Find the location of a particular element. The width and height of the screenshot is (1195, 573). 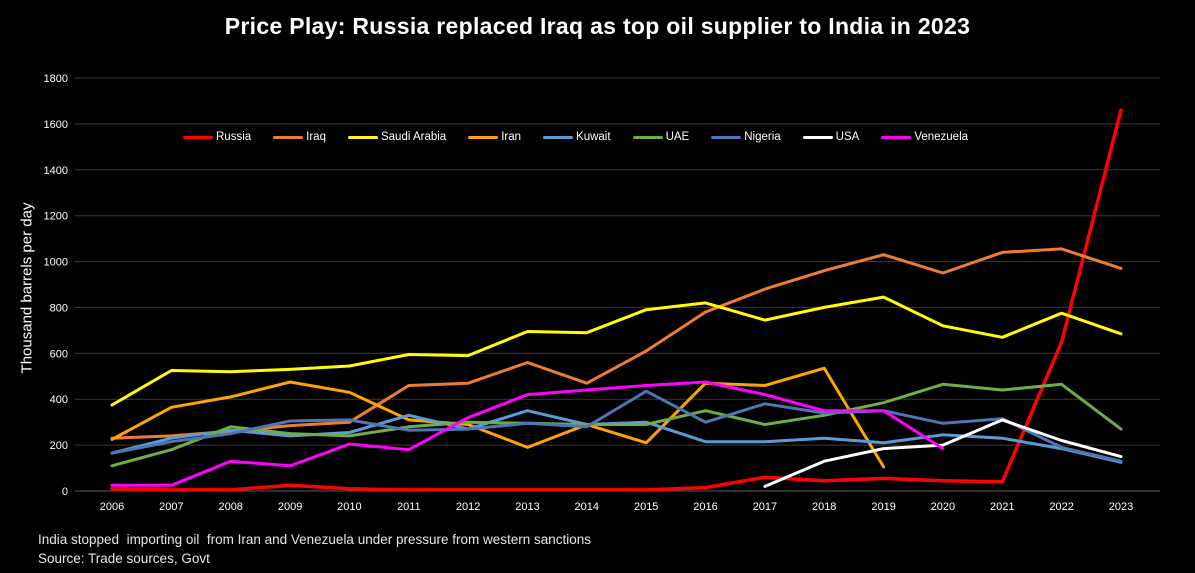

legend-item-iran: Iran is located at coordinates (494, 137).